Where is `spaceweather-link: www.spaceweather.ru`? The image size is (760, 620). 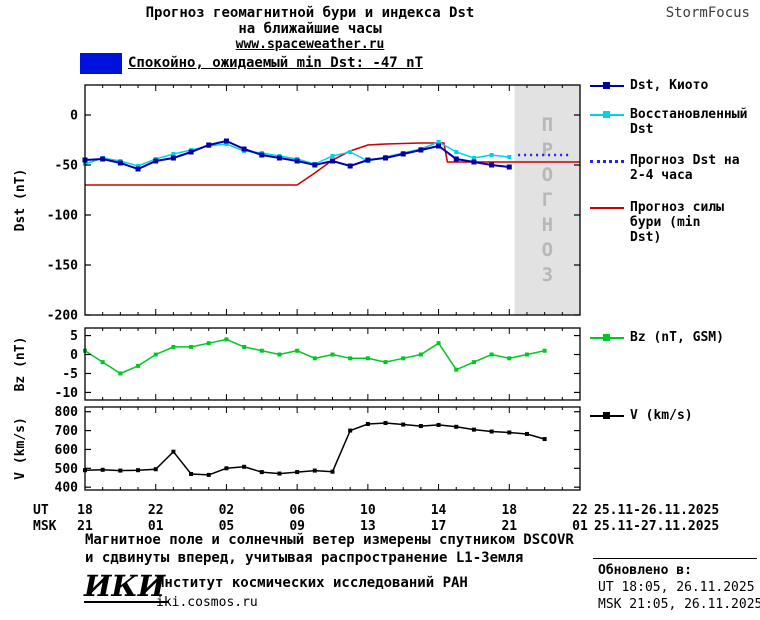
spaceweather-link: www.spaceweather.ru is located at coordinates (310, 44).